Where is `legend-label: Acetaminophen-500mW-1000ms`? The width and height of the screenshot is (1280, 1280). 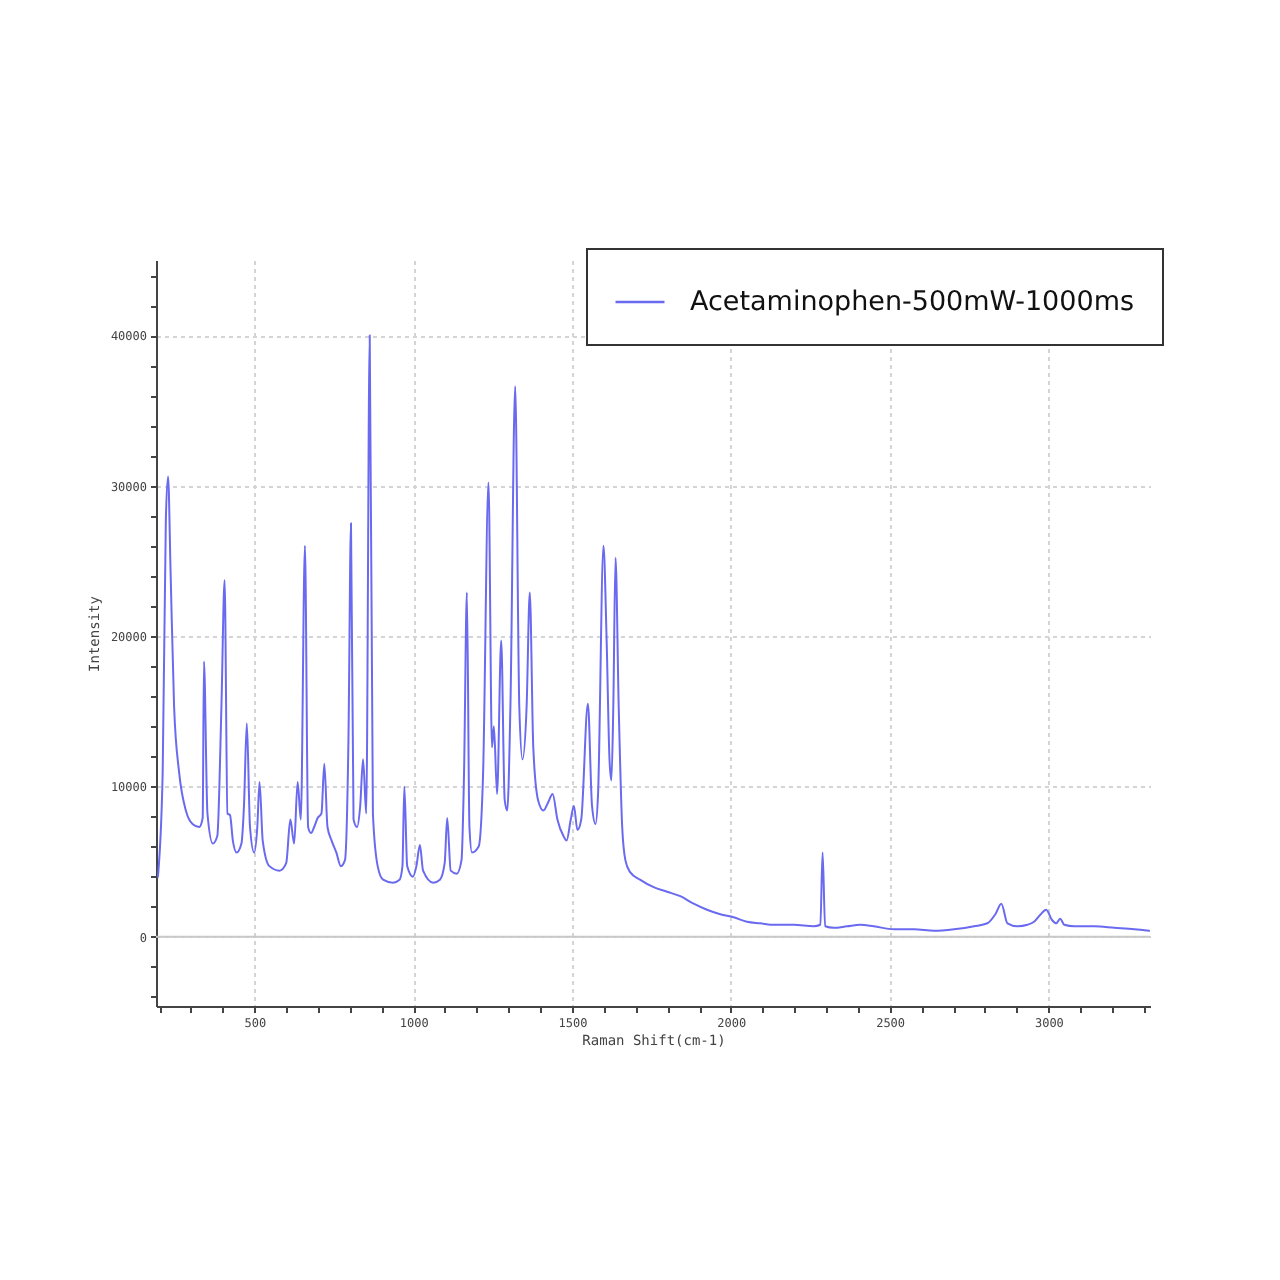
legend-label: Acetaminophen-500mW-1000ms is located at coordinates (912, 302).